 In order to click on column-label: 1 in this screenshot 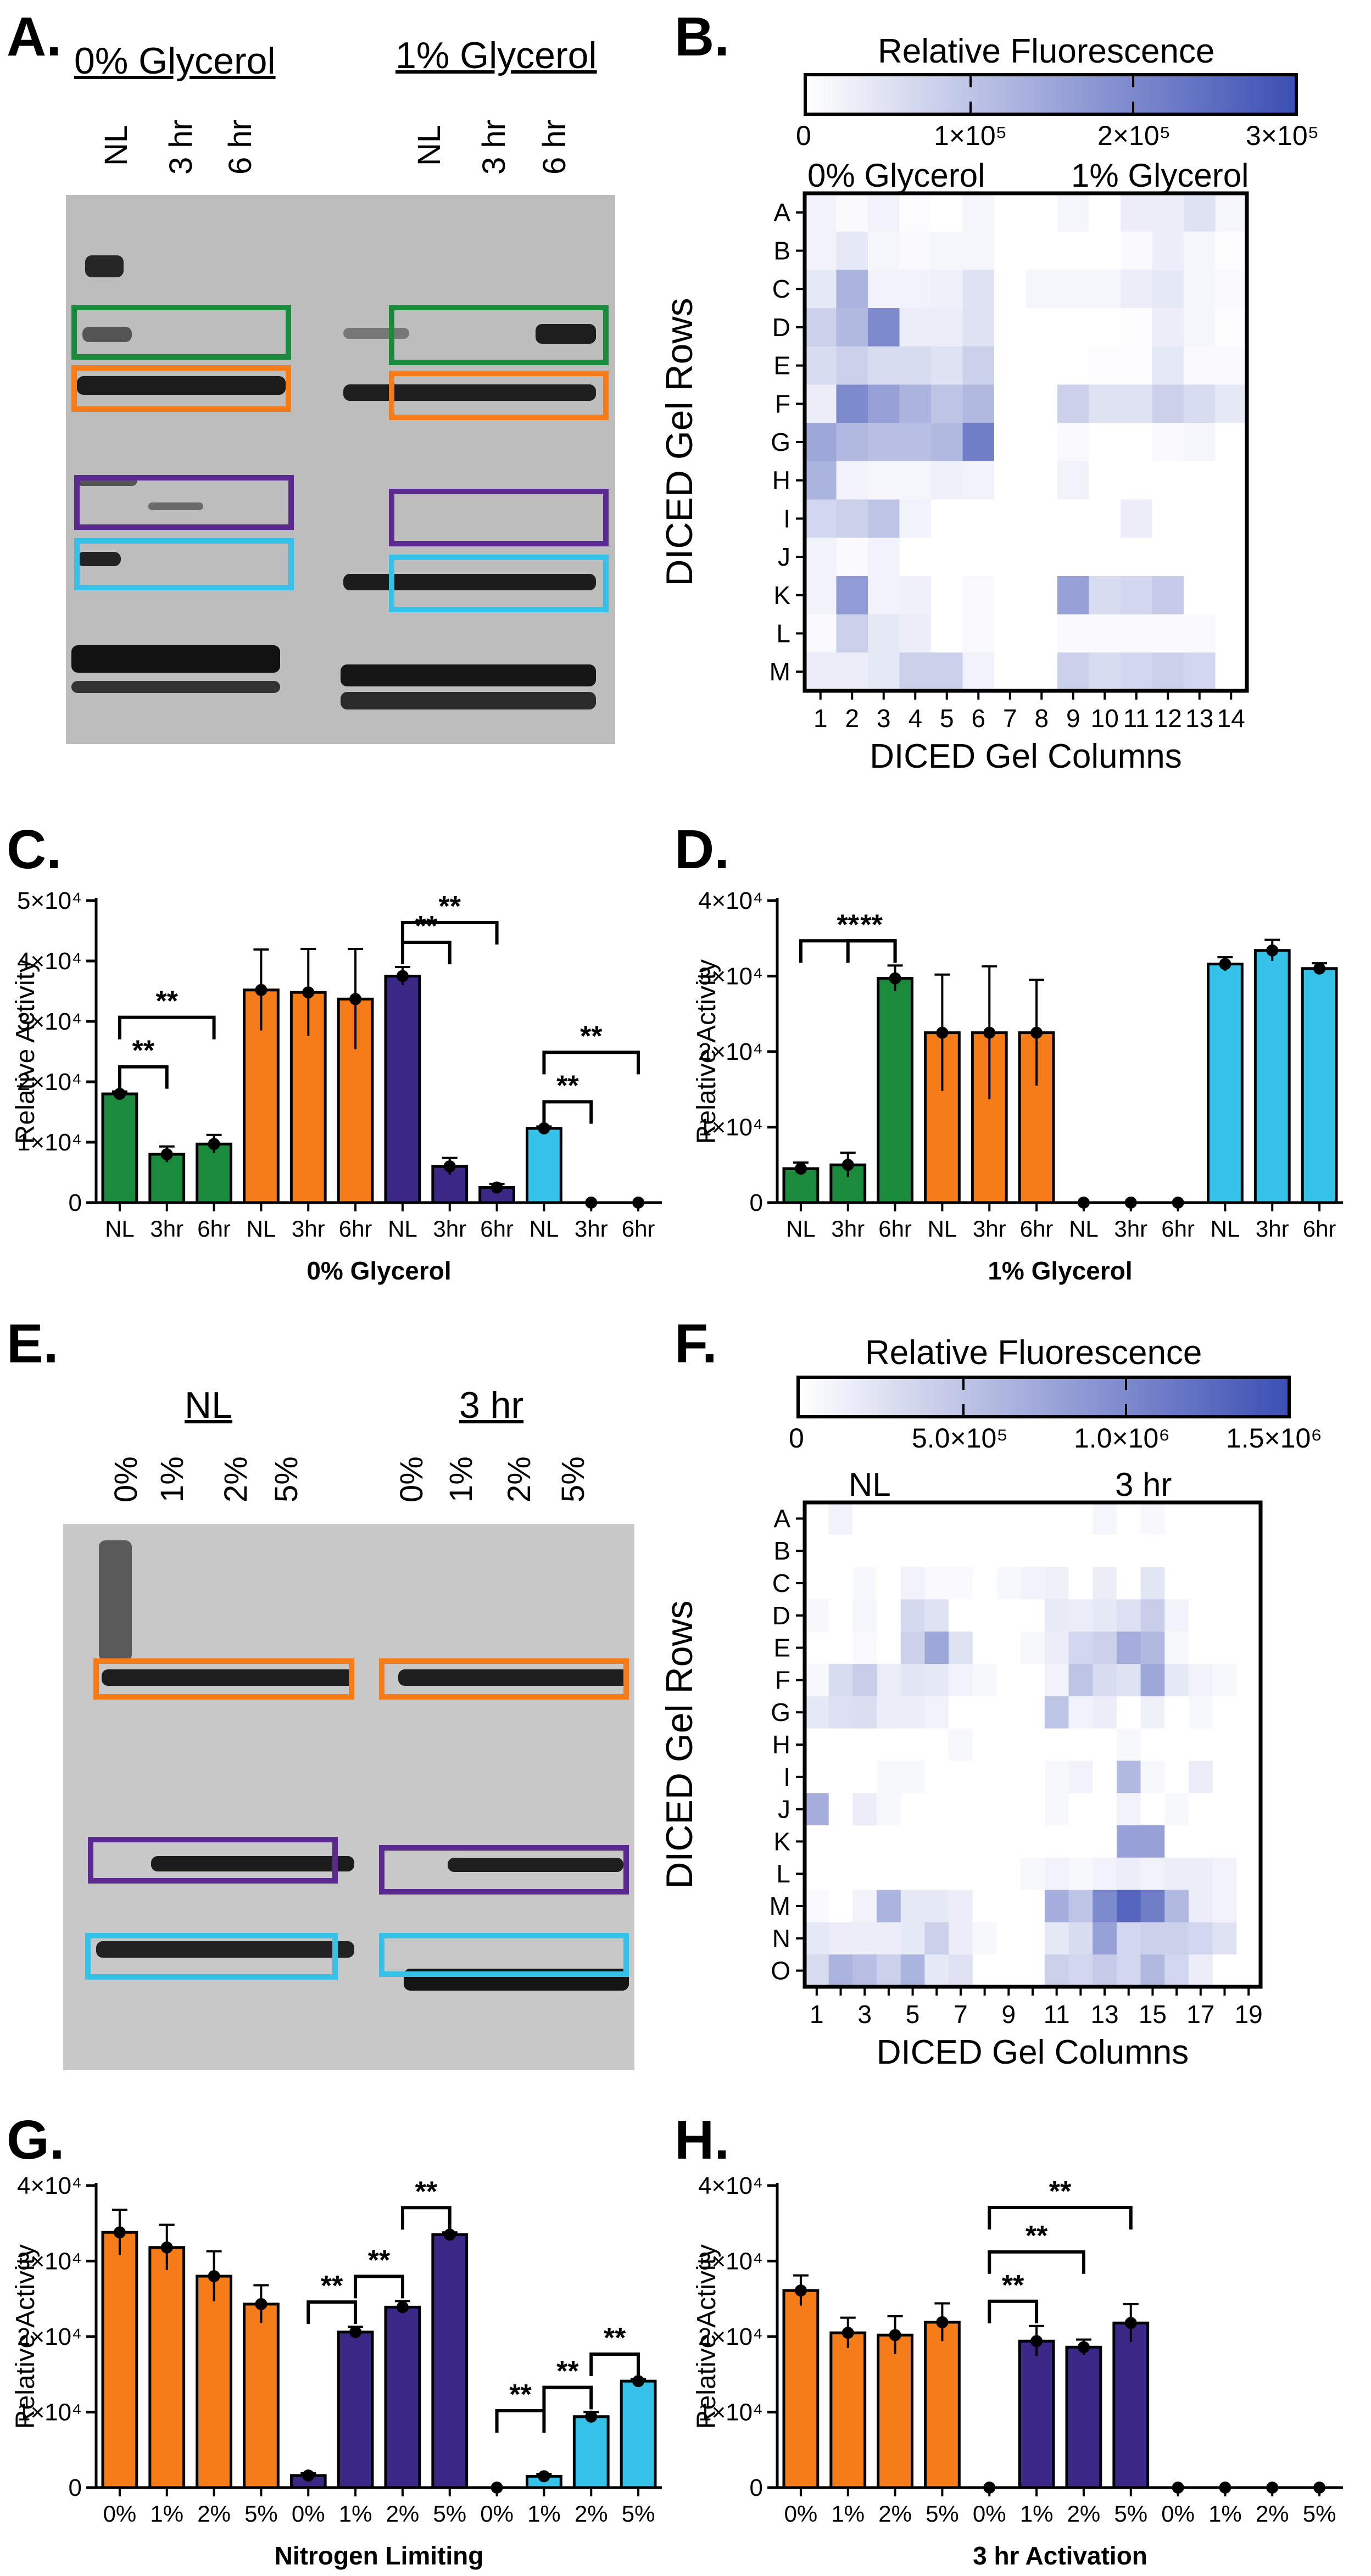, I will do `click(820, 719)`.